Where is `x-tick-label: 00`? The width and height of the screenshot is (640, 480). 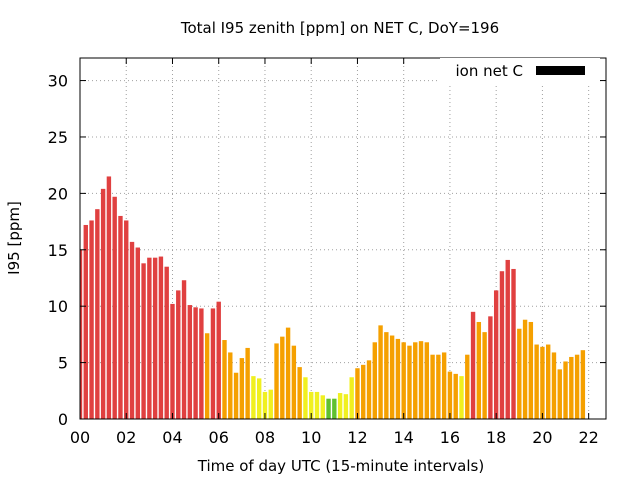
x-tick-label: 00 is located at coordinates (80, 437).